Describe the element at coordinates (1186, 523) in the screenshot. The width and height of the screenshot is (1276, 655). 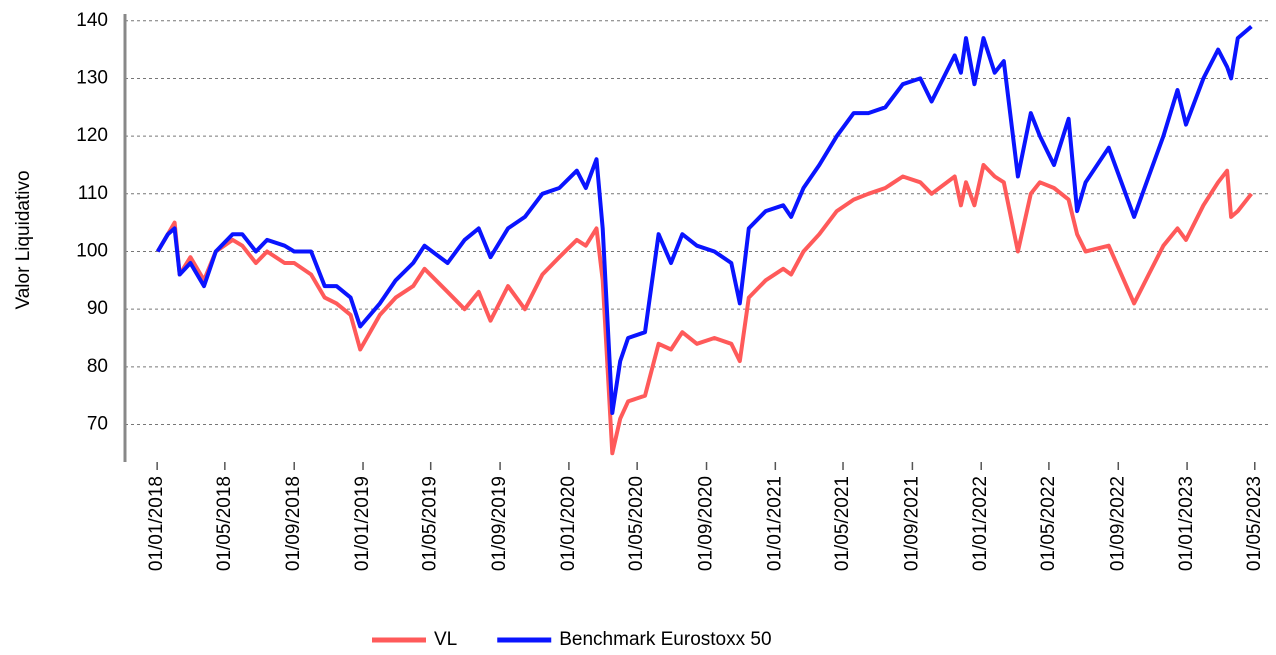
I see `x-tick-label: 01/01/2023` at that location.